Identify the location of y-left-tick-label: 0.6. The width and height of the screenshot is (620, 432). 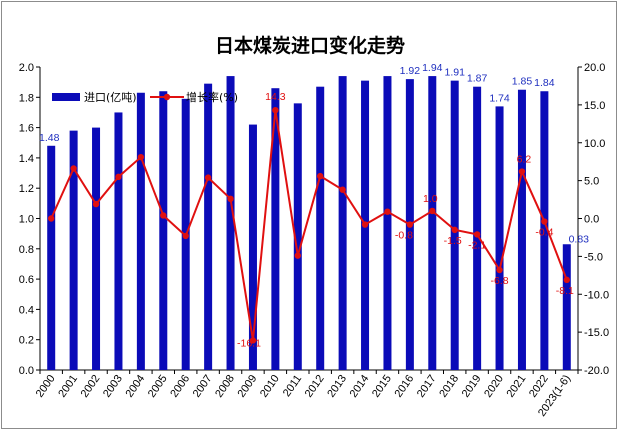
(26, 280).